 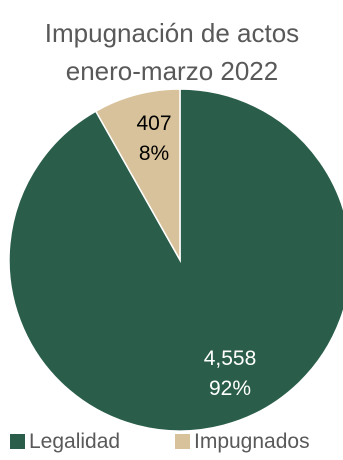 What do you see at coordinates (17, 441) in the screenshot?
I see `legend-swatch-legalidad` at bounding box center [17, 441].